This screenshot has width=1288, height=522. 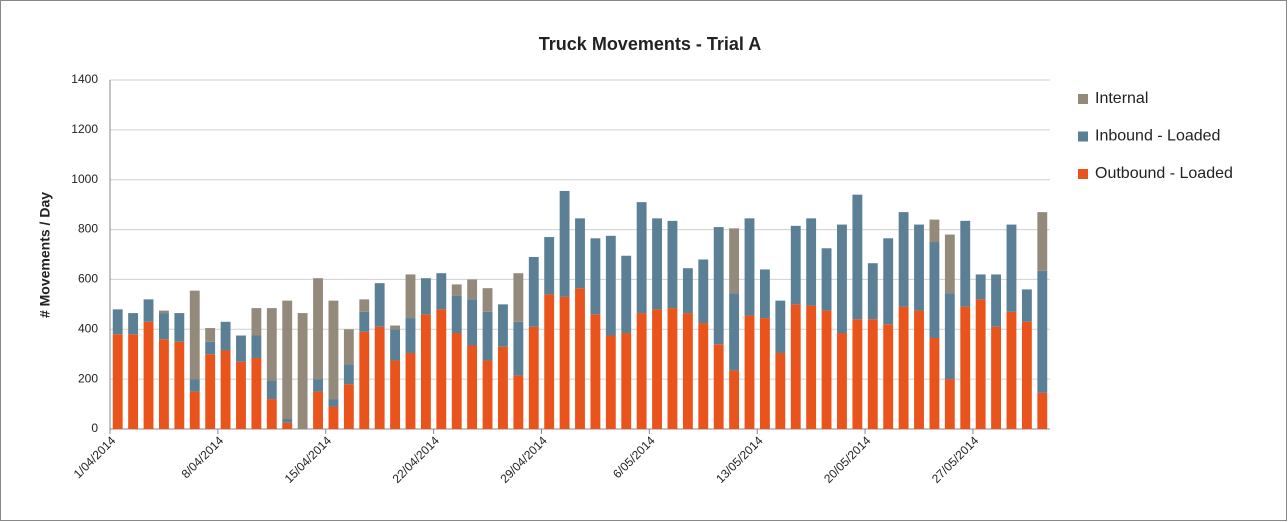 I want to click on y-tick-label: 1400, so click(x=84, y=79).